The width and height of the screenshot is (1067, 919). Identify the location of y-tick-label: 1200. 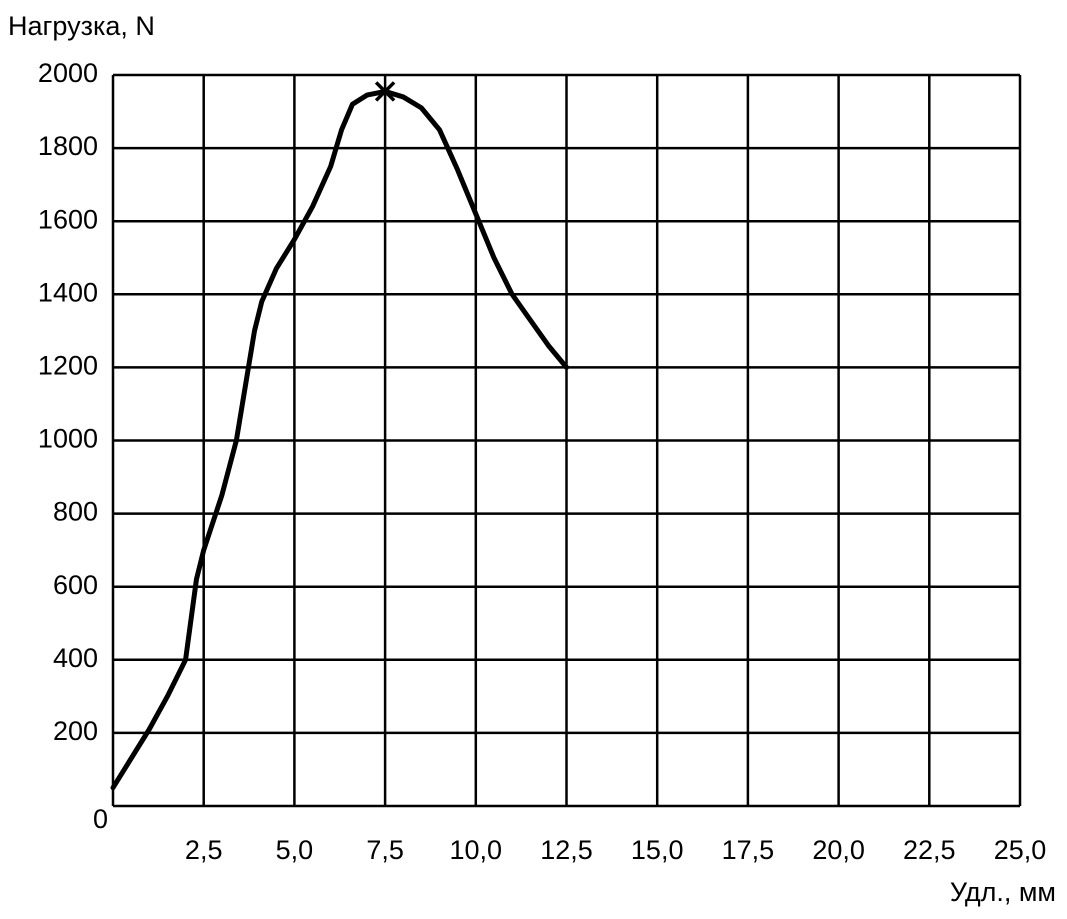
(68, 366).